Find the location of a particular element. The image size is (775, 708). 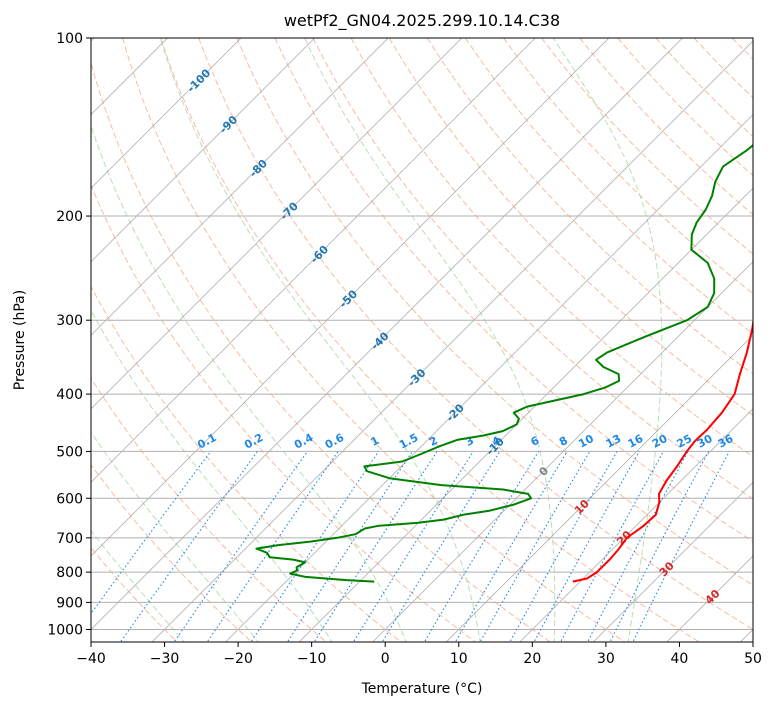

x-tick-label: 50 is located at coordinates (753, 659).